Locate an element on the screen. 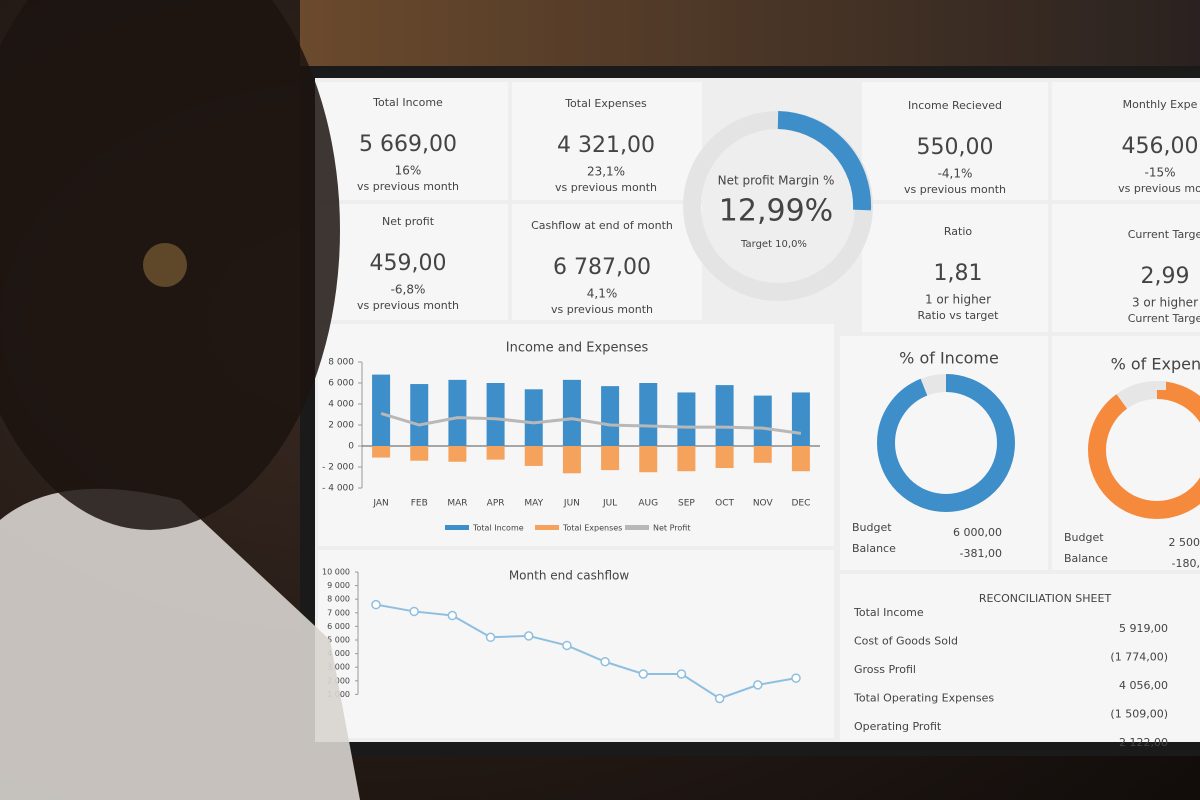  room-blur is located at coordinates (750, 35).